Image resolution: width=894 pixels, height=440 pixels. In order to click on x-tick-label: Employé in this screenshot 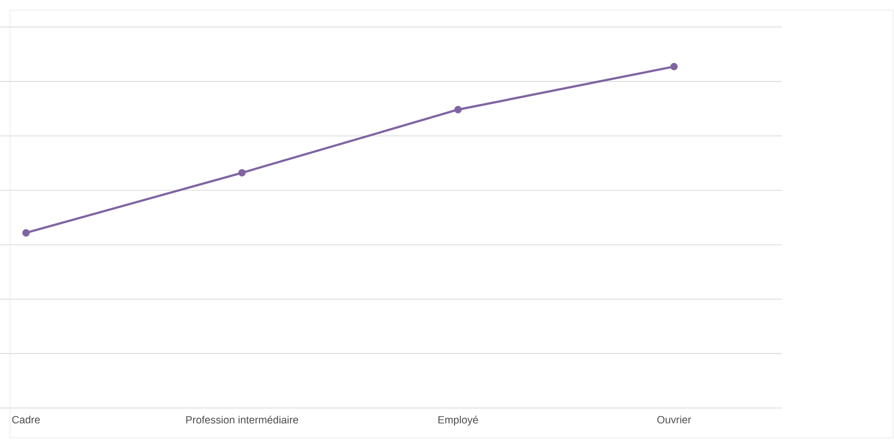, I will do `click(458, 421)`.